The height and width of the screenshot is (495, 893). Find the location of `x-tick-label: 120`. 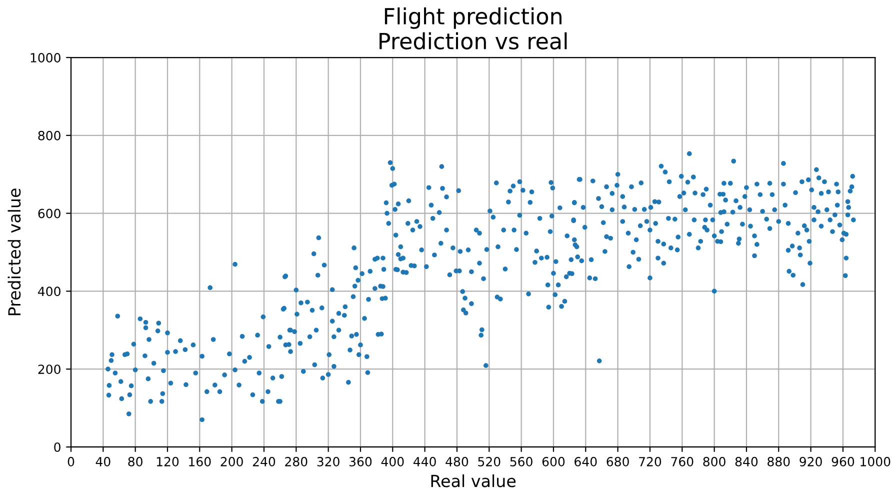

x-tick-label: 120 is located at coordinates (167, 461).